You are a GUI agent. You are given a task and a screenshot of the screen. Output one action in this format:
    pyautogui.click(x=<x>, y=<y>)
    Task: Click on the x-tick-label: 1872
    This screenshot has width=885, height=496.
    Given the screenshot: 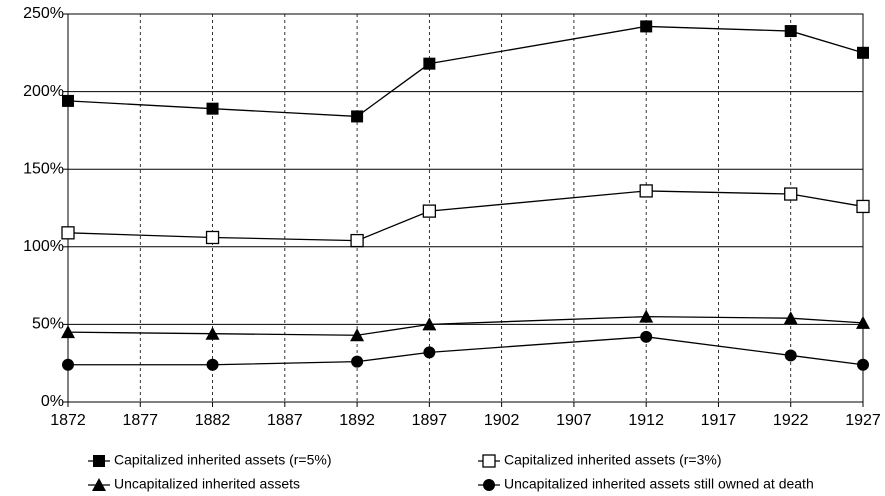 What is the action you would take?
    pyautogui.click(x=68, y=420)
    